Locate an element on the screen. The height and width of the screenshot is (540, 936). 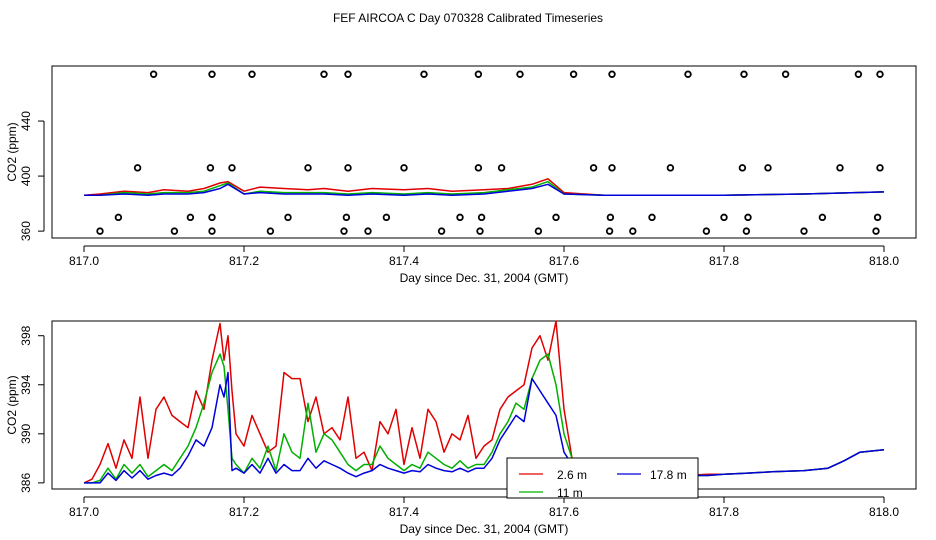
legend-label-17-8m: 17.8 m is located at coordinates (668, 475).